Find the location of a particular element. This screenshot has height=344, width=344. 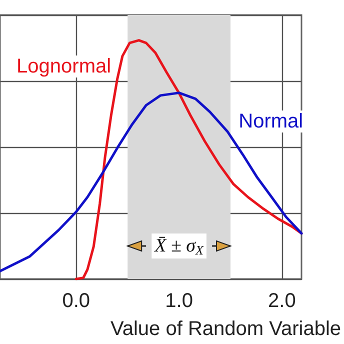

x-axis-title: Value of Random Variable is located at coordinates (226, 329).